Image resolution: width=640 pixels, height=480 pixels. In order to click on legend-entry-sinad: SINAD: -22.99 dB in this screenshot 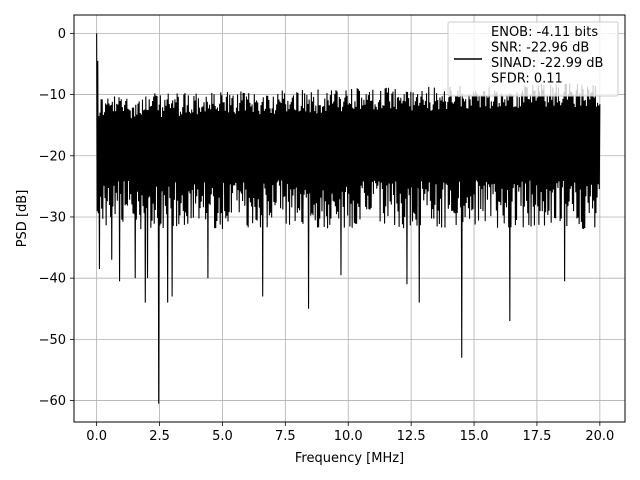, I will do `click(547, 63)`.